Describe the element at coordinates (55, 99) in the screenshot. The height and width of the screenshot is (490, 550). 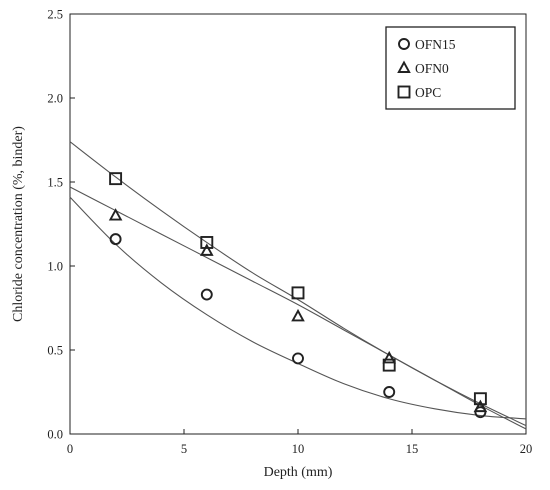
I see `y-tick-label: 2.0` at that location.